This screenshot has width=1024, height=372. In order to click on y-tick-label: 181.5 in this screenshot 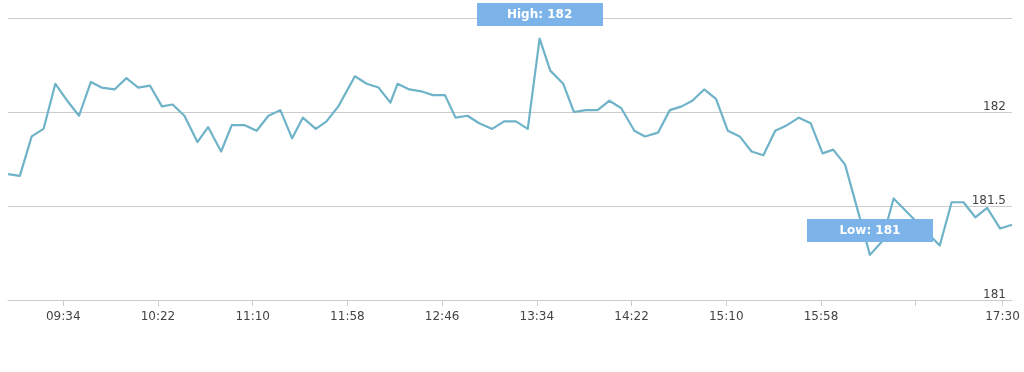, I will do `click(988, 200)`.